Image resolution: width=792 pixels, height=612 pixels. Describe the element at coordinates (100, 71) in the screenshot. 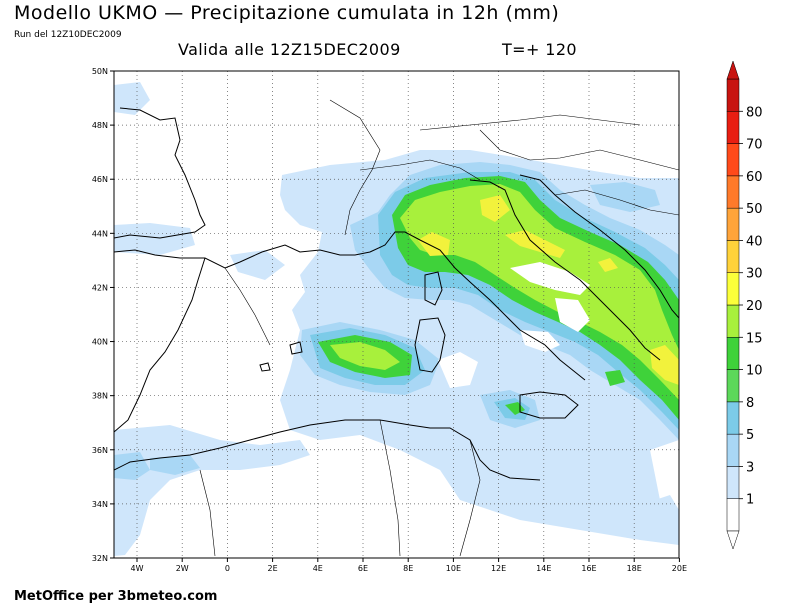

I see `lat-tick-label: 50N` at that location.